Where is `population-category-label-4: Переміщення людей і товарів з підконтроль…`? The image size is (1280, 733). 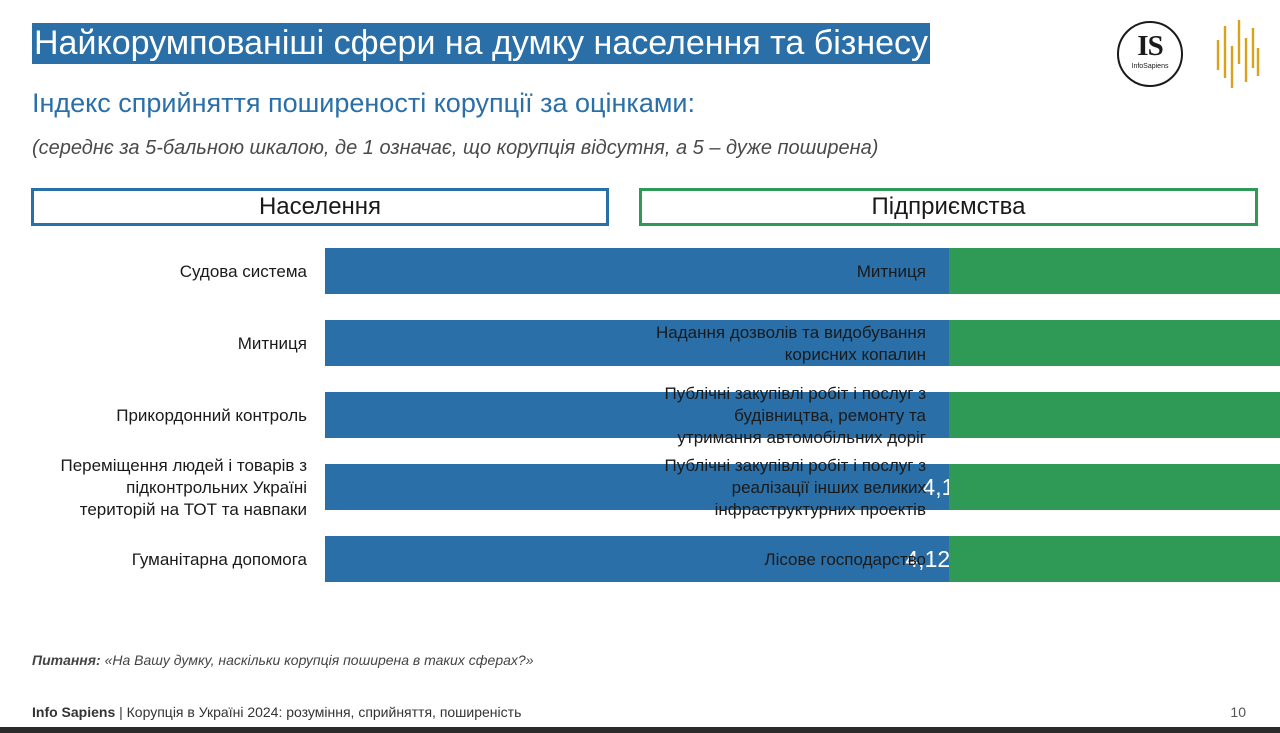 population-category-label-4: Переміщення людей і товарів з підконтроль… is located at coordinates (183, 487).